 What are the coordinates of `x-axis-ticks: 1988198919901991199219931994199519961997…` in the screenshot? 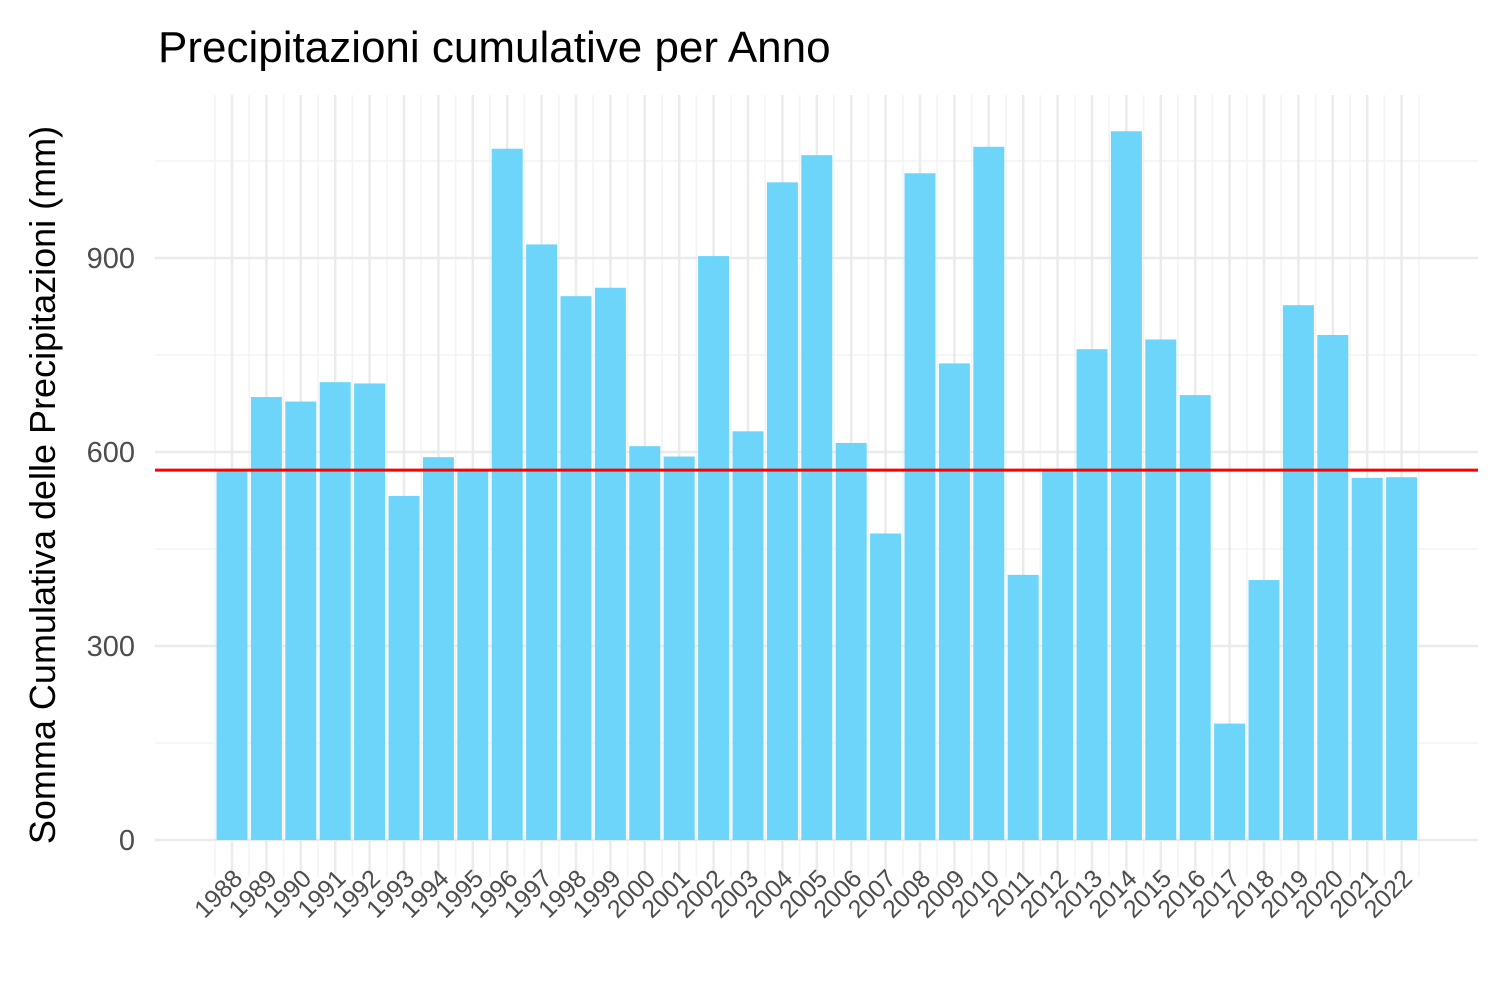 It's located at (803, 893).